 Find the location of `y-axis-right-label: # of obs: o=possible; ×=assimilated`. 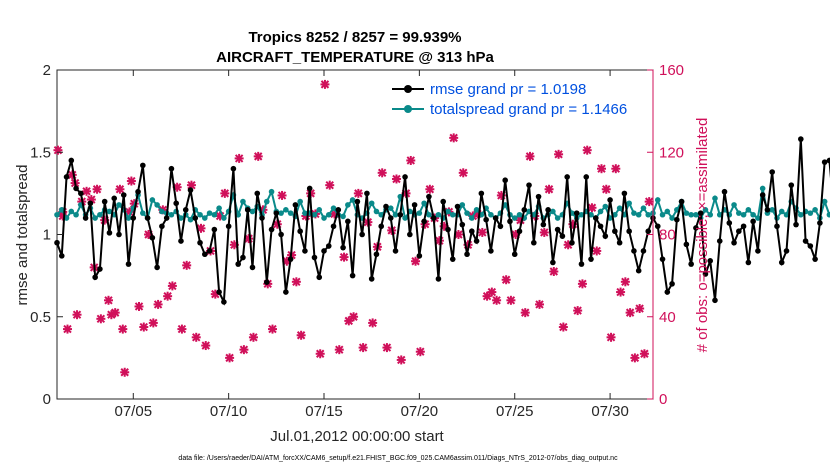

y-axis-right-label: # of obs: o=possible; ×=assimilated is located at coordinates (702, 235).